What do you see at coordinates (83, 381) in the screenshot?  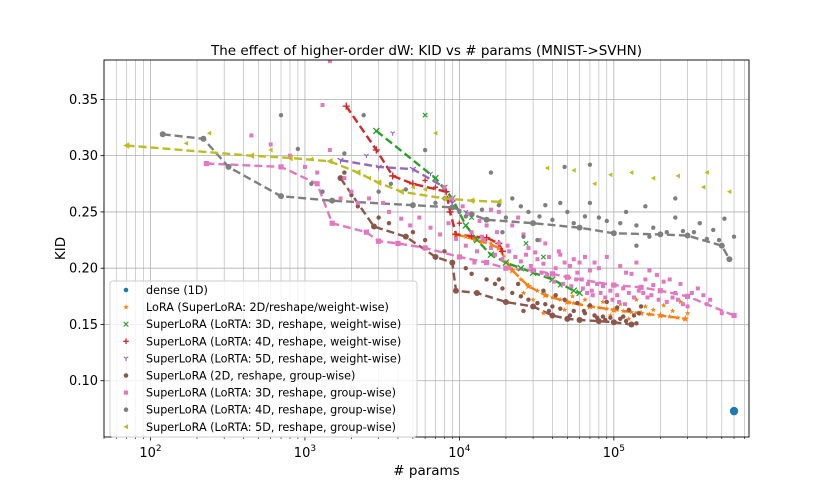 I see `y-tick-label: 0.10` at bounding box center [83, 381].